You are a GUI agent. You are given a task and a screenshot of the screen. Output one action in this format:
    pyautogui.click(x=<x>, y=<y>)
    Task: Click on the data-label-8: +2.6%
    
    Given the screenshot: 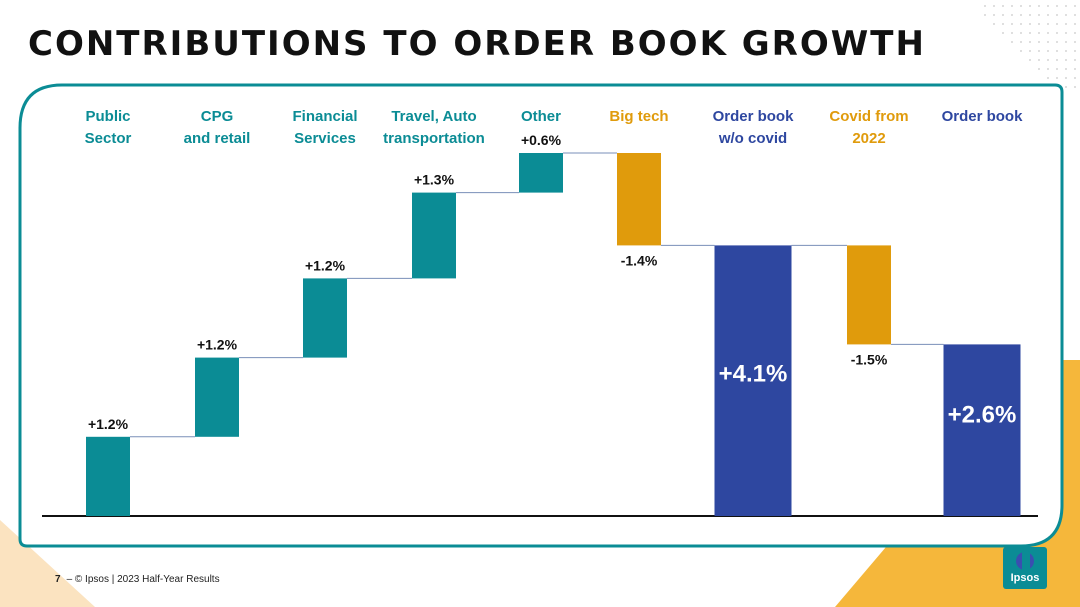 What is the action you would take?
    pyautogui.click(x=982, y=414)
    